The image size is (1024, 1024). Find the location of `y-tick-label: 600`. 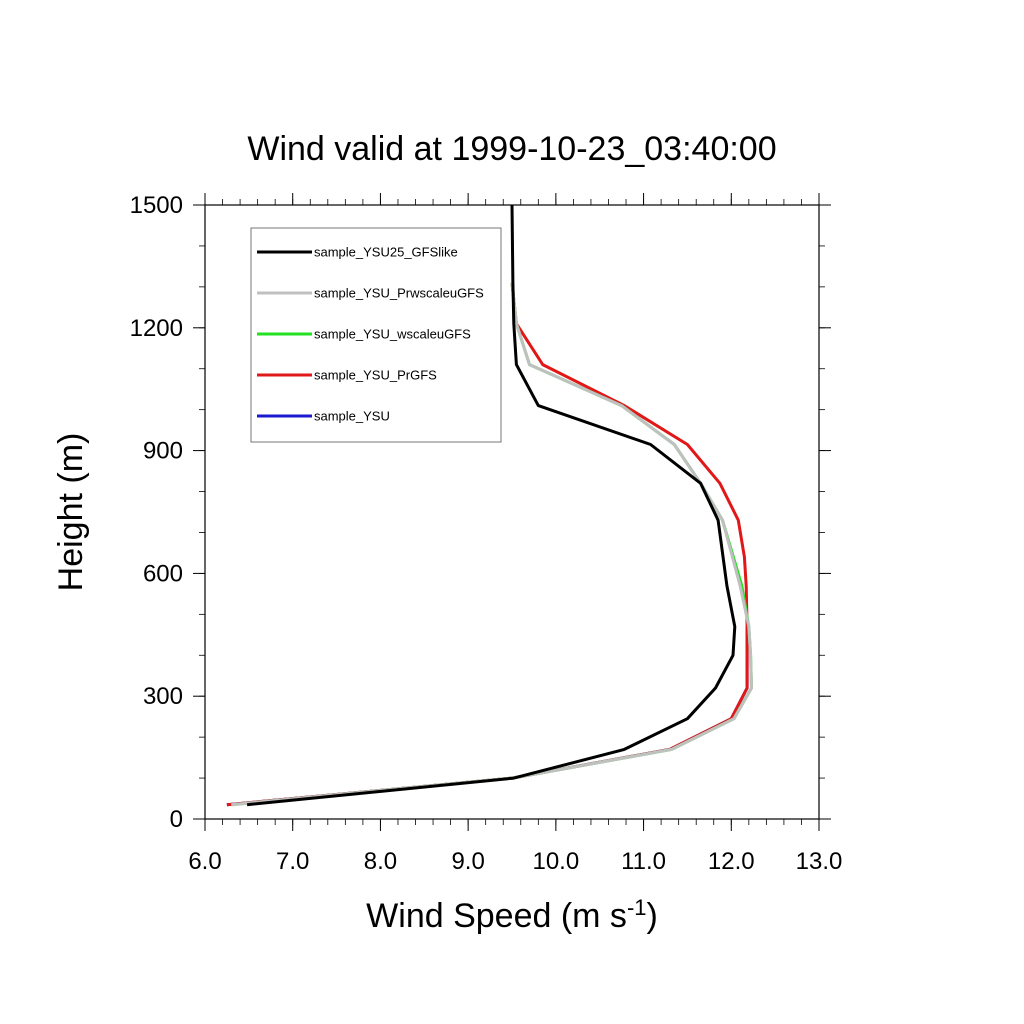

y-tick-label: 600 is located at coordinates (163, 573).